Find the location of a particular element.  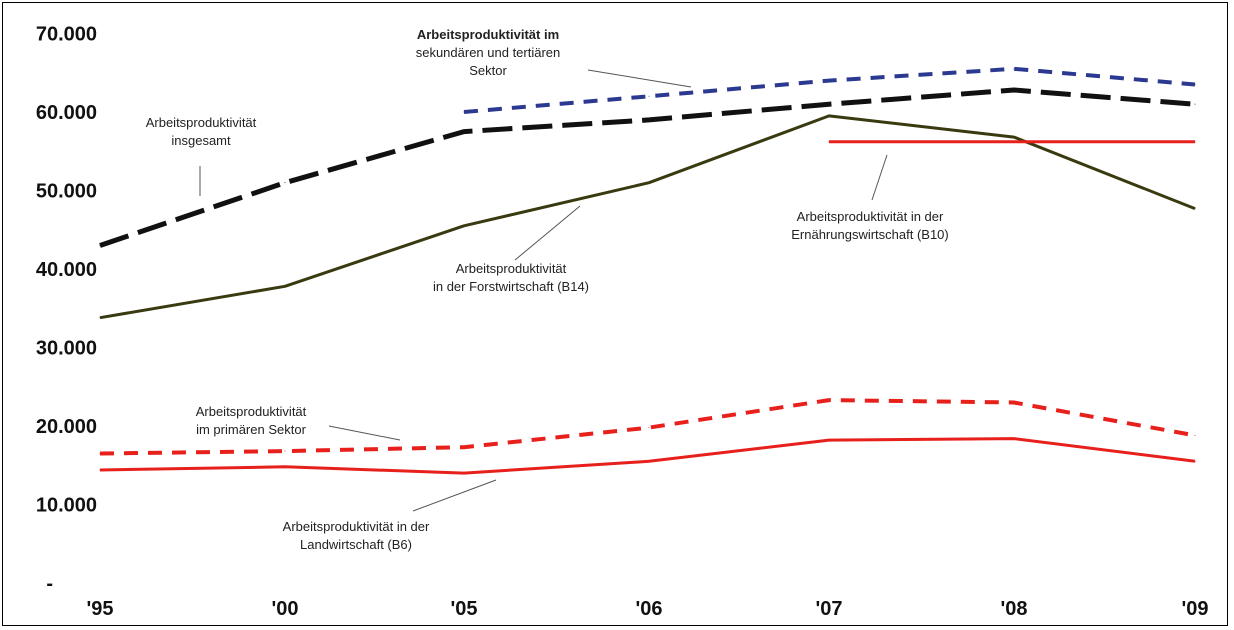

x-tick-label: '08 is located at coordinates (1013, 609).